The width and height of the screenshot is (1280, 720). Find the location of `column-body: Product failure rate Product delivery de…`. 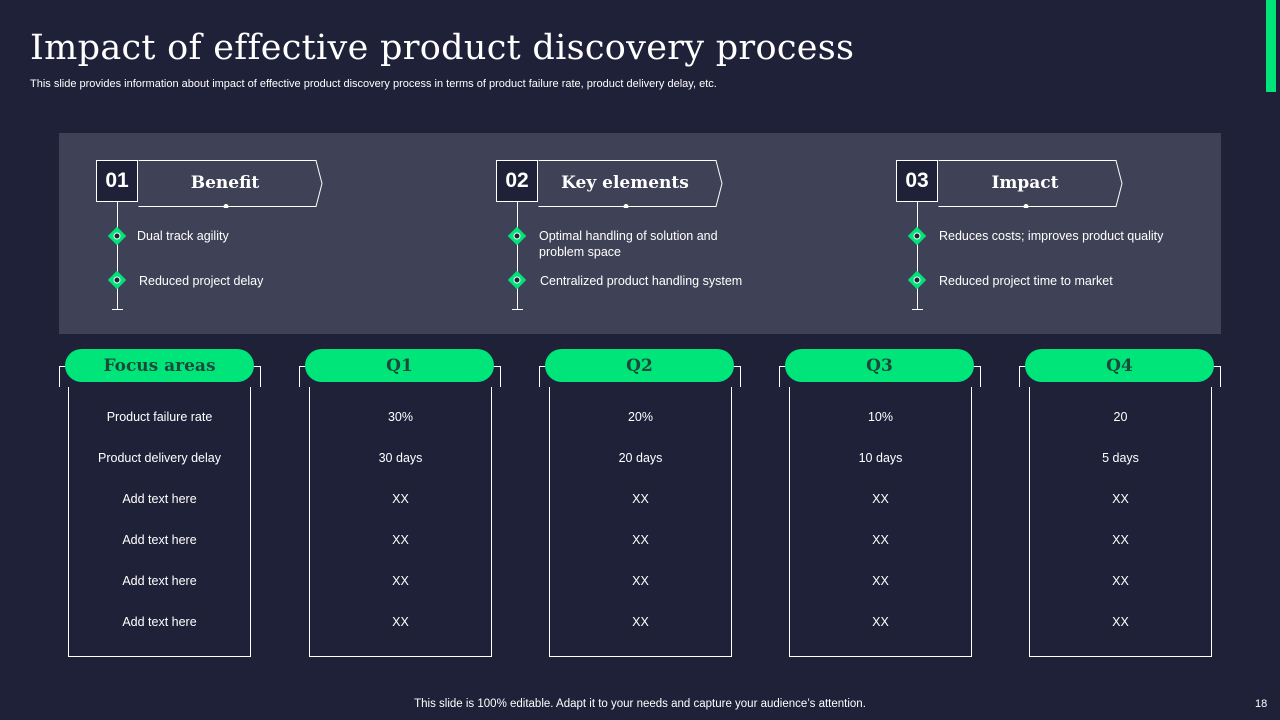

column-body: Product failure rate Product delivery de… is located at coordinates (159, 522).